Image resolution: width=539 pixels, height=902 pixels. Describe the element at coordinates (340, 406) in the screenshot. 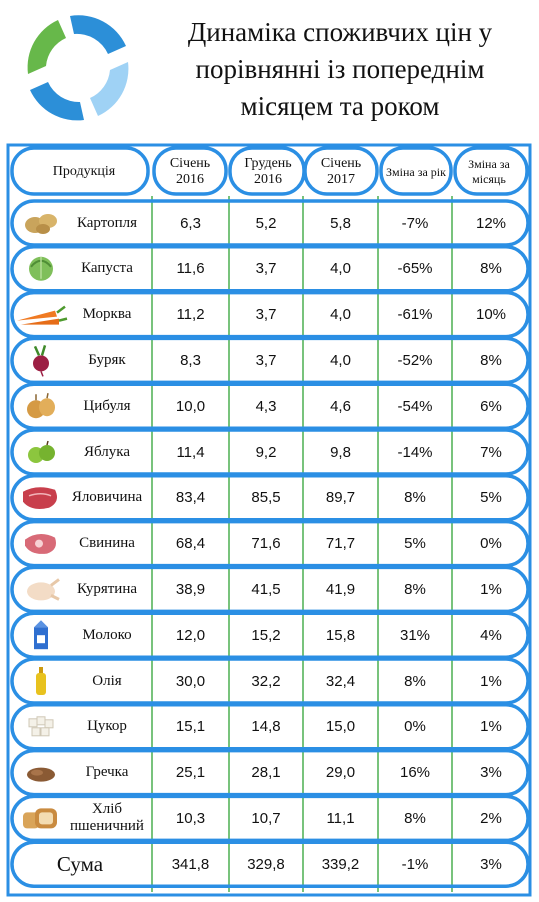

I see `cell-jan2017: 4,6` at that location.